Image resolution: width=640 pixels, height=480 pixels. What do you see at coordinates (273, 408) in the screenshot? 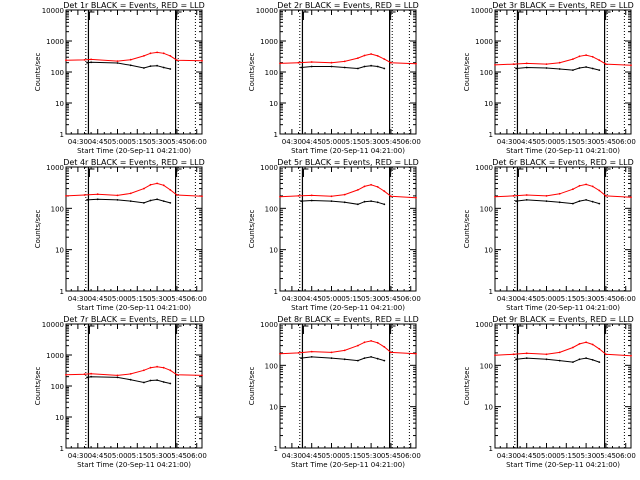
I see `y-tick-label: 10` at bounding box center [273, 408].